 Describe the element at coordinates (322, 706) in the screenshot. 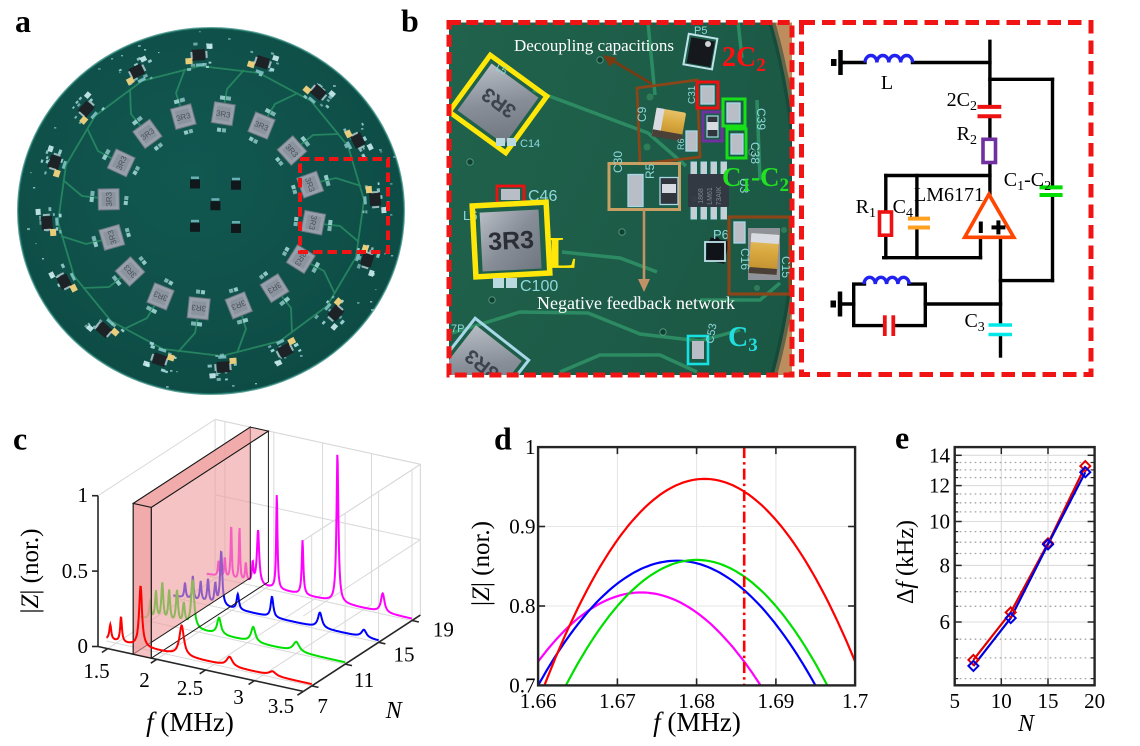

I see `svg-text: 7` at that location.